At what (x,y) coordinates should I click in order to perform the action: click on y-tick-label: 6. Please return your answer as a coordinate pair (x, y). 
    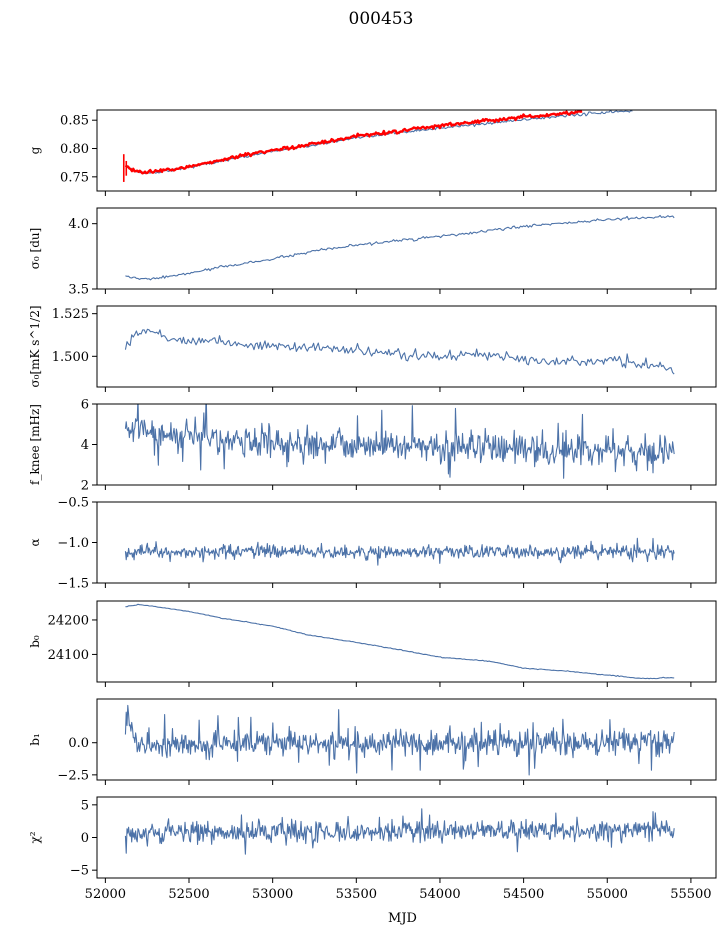
    Looking at the image, I should click on (85, 405).